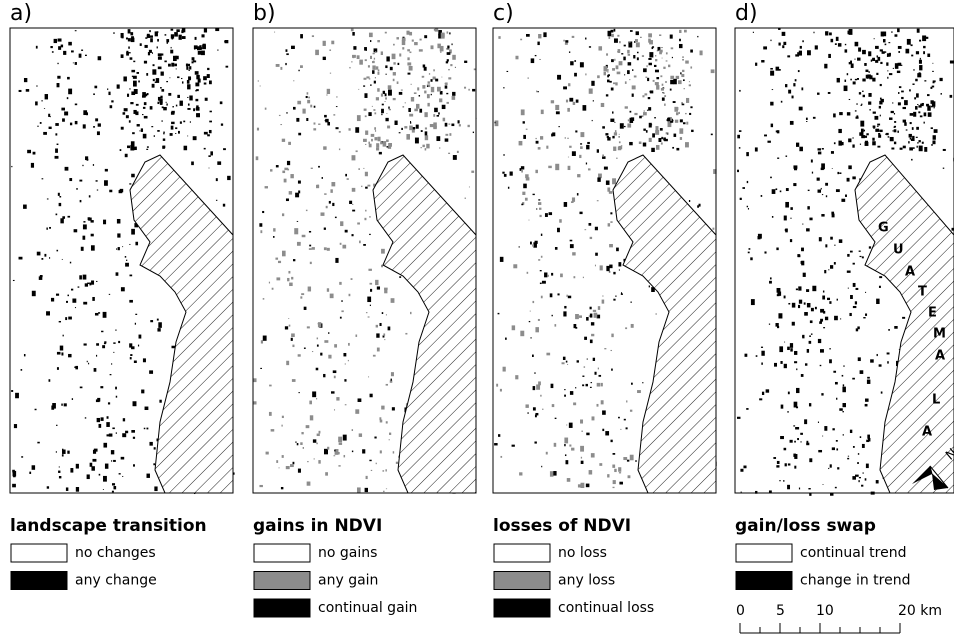  I want to click on panel-label: c), so click(503, 13).